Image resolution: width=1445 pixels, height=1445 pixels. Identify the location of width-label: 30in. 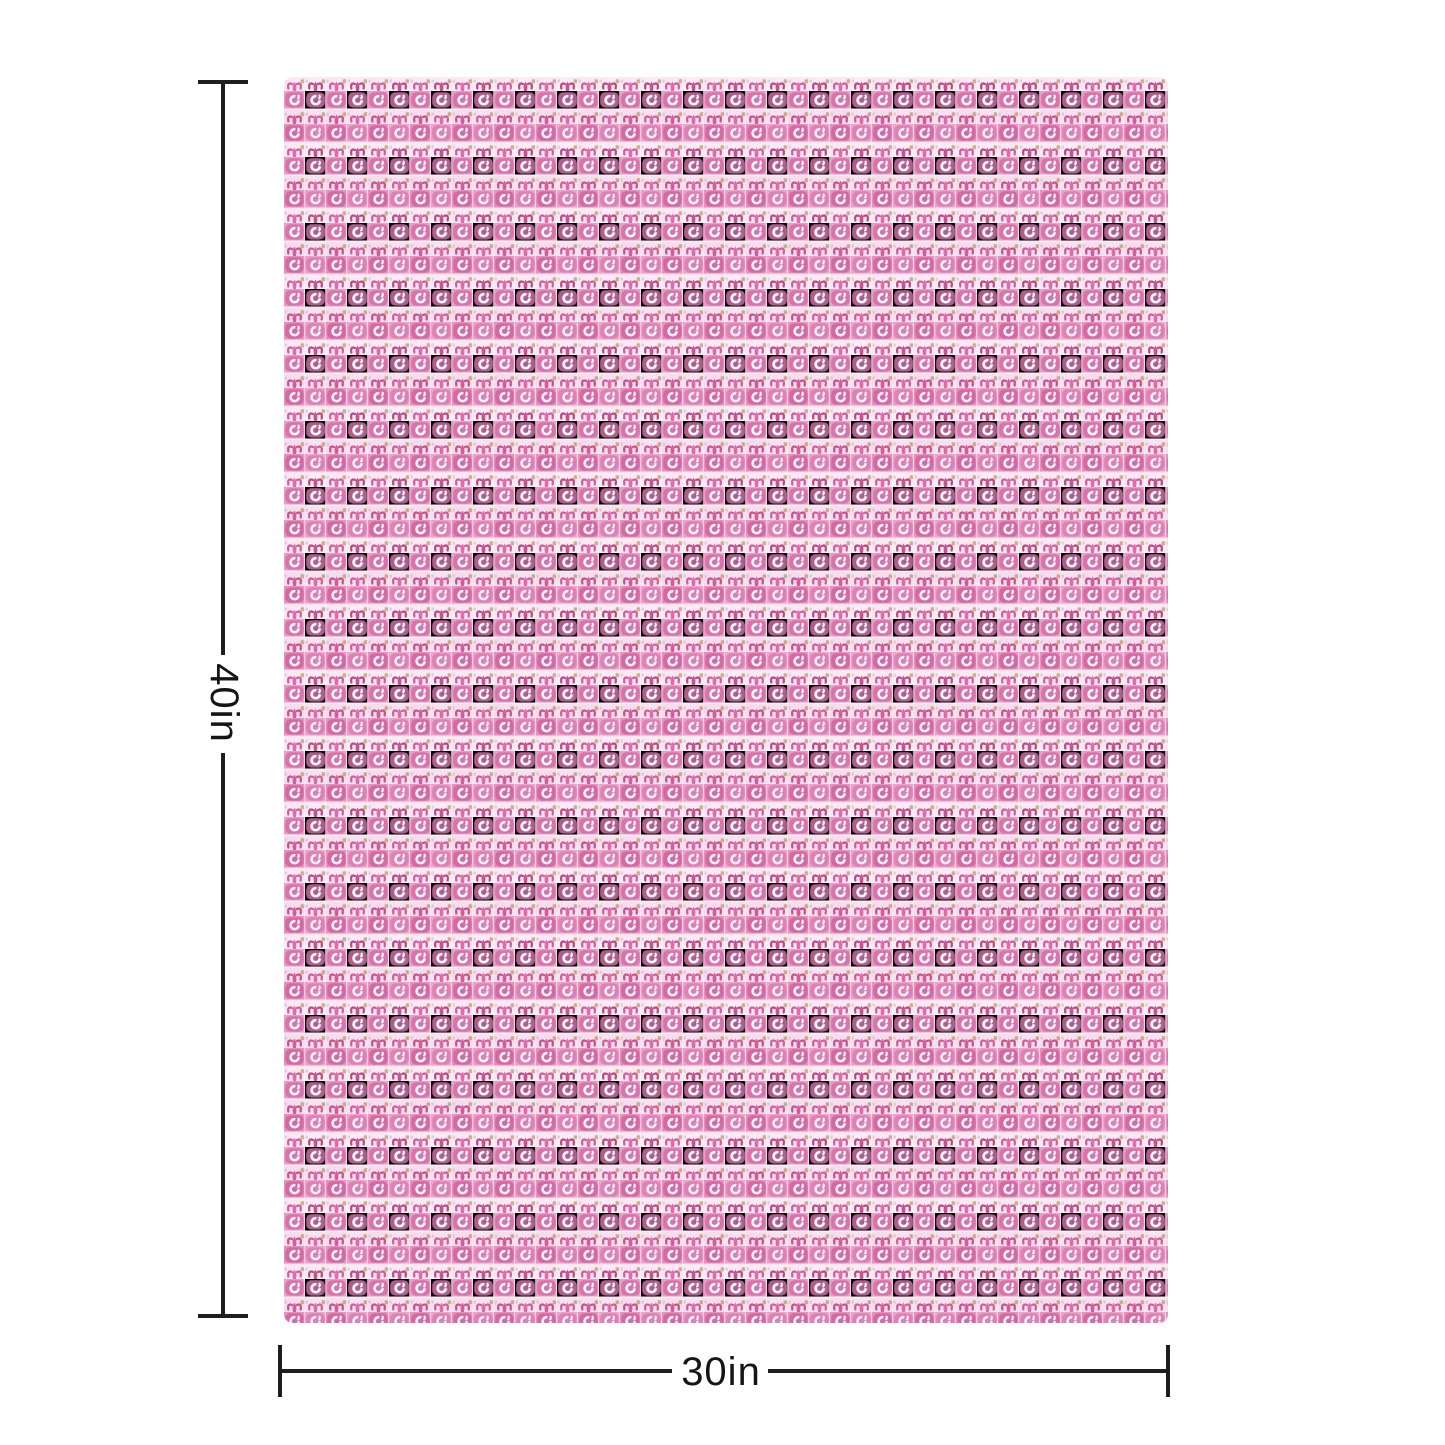
(721, 1372).